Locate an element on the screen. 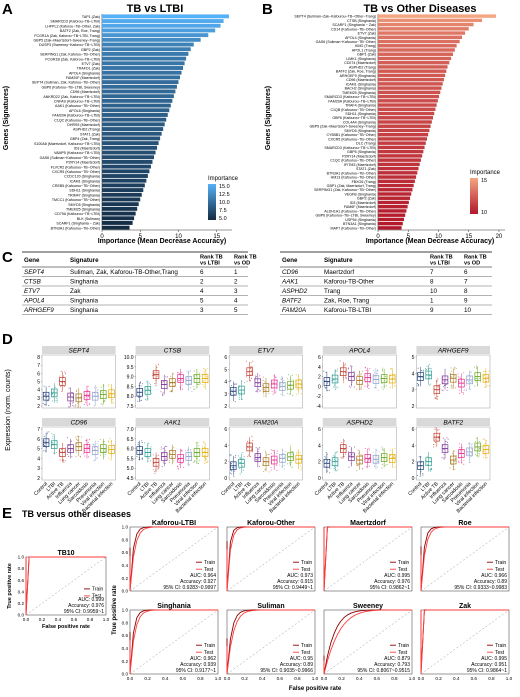 The width and height of the screenshot is (520, 697). panel-b-gene-label: SCARF1 (Singhania ~ Zak) is located at coordinates (354, 25).